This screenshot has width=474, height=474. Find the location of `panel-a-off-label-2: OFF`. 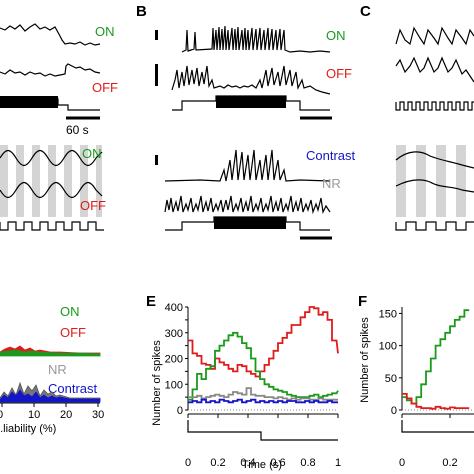

panel-a-off-label-2: OFF is located at coordinates (93, 205).